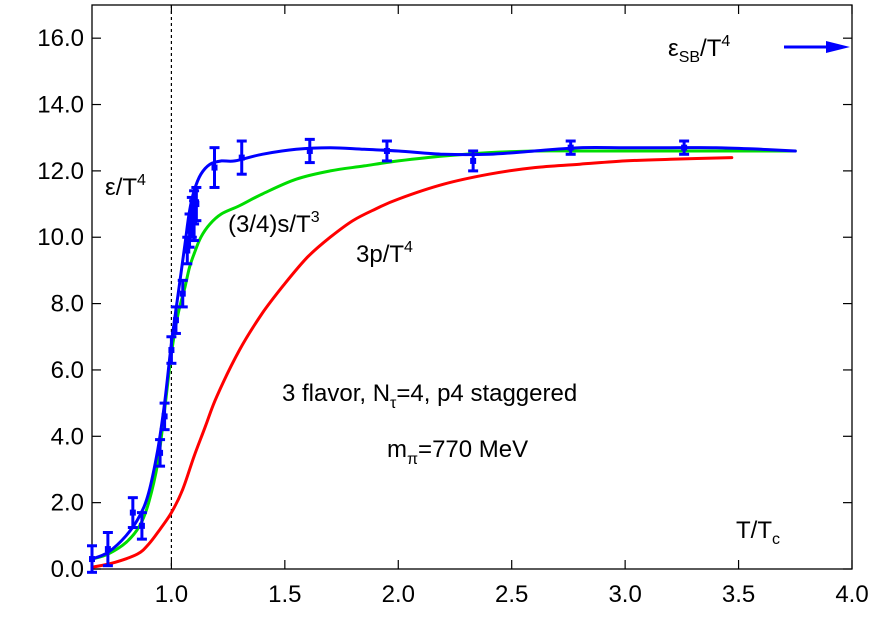  What do you see at coordinates (398, 594) in the screenshot?
I see `x-tick-label: 2.0` at bounding box center [398, 594].